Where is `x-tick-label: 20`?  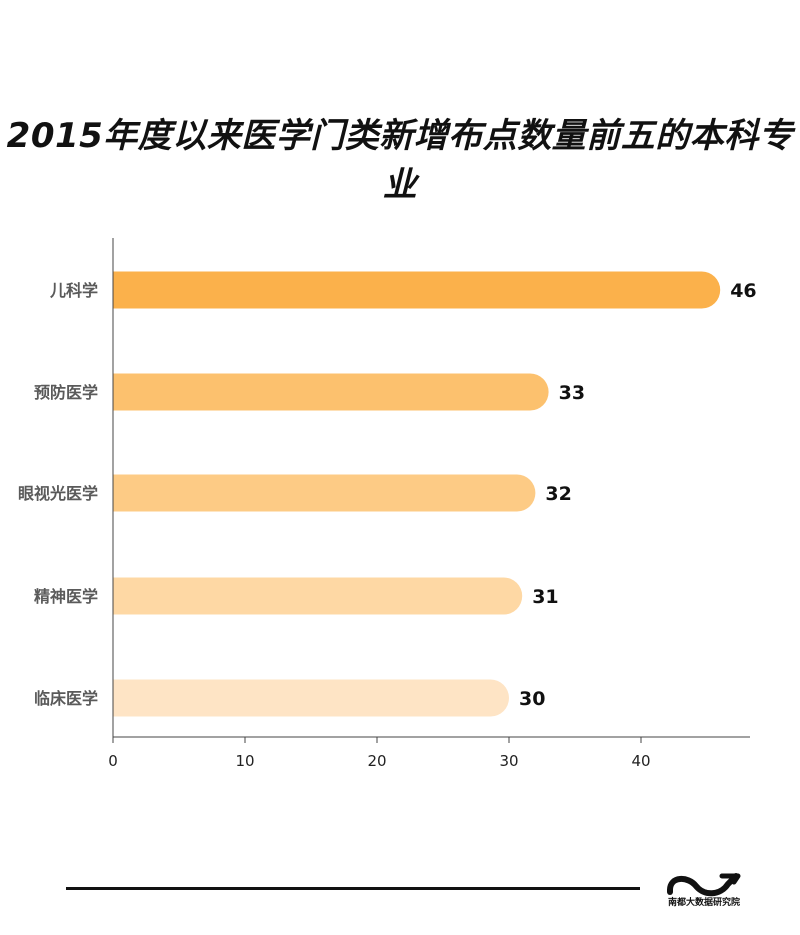
x-tick-label: 20 is located at coordinates (376, 761).